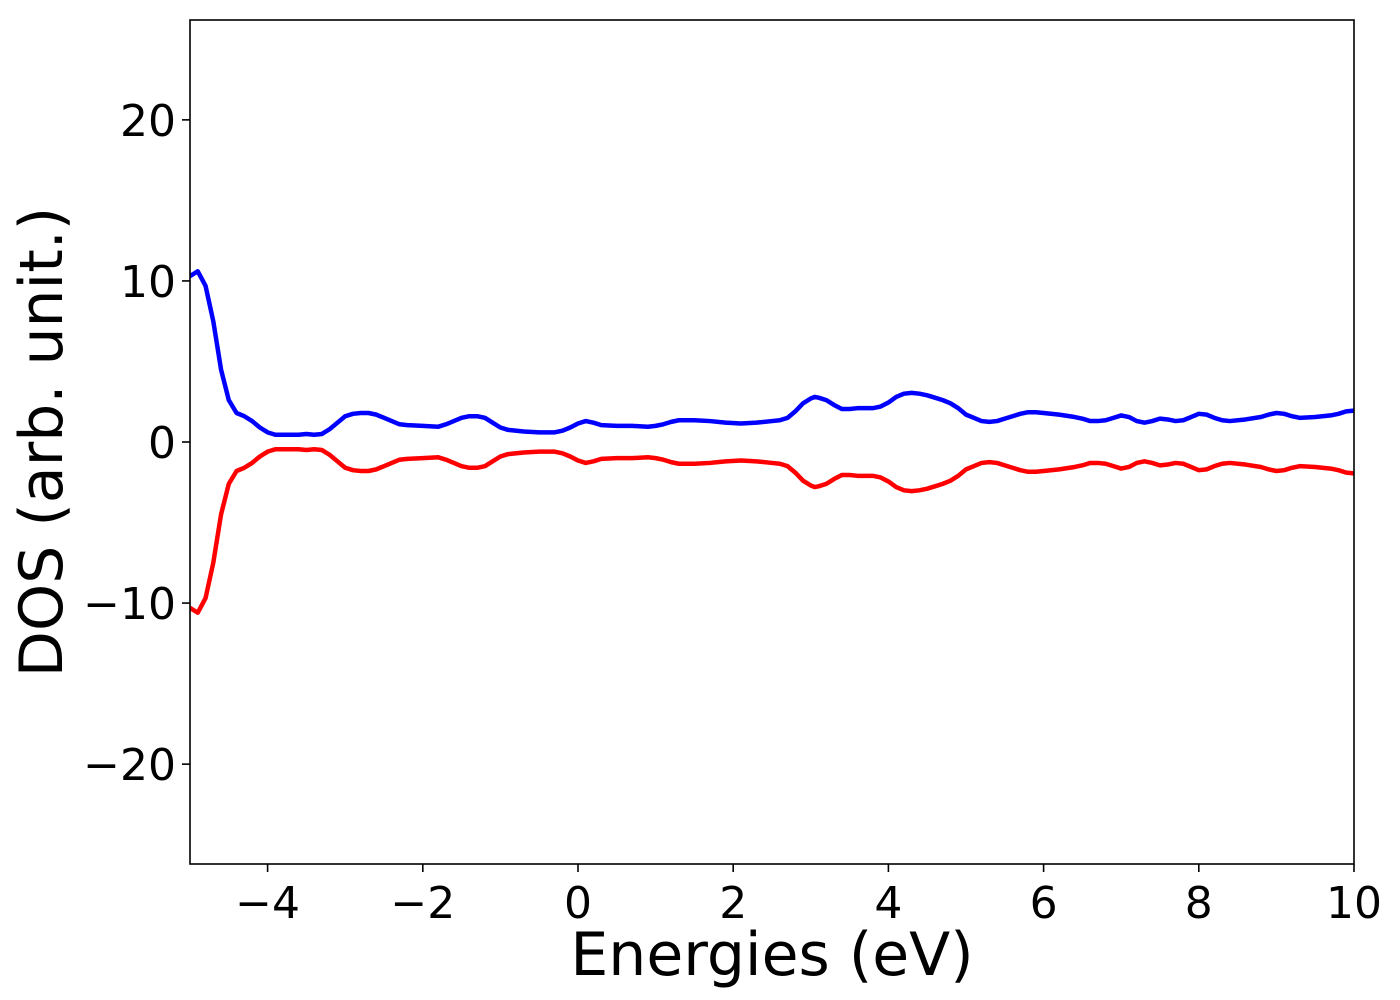  What do you see at coordinates (422, 903) in the screenshot?
I see `x-tick-label: −2` at bounding box center [422, 903].